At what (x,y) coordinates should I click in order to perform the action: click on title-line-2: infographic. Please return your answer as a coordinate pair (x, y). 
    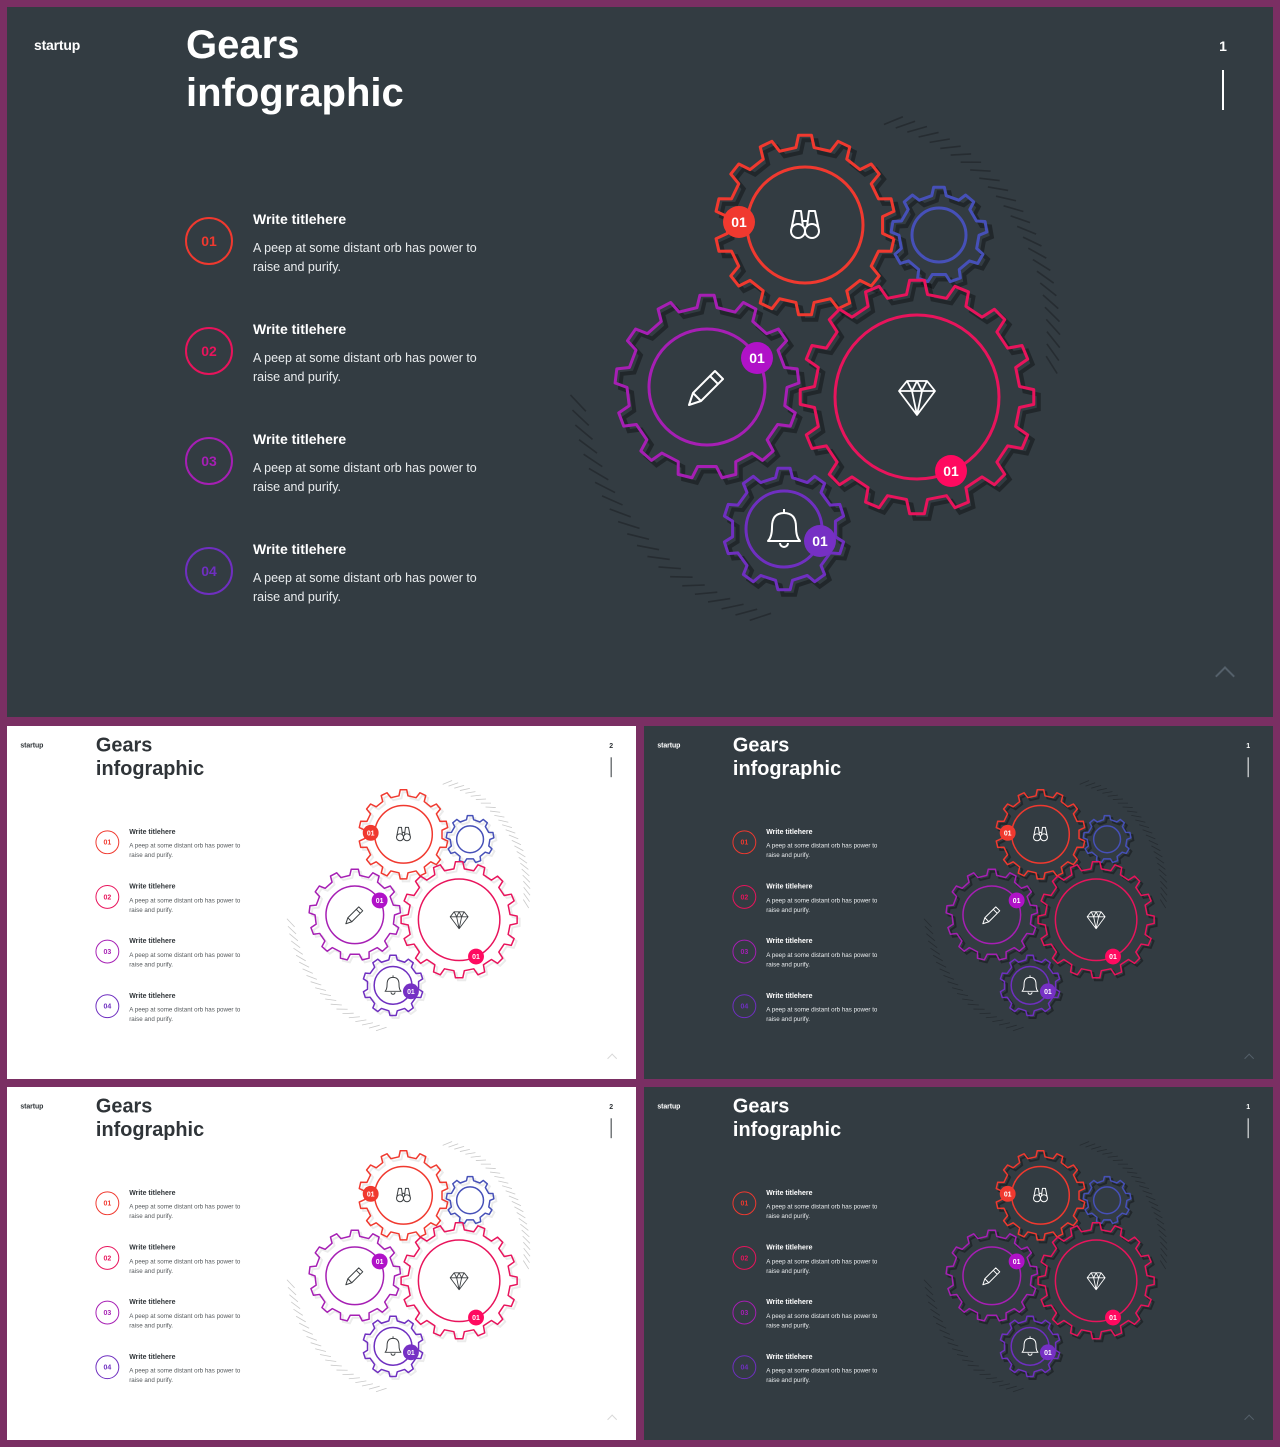
    Looking at the image, I should click on (787, 1129).